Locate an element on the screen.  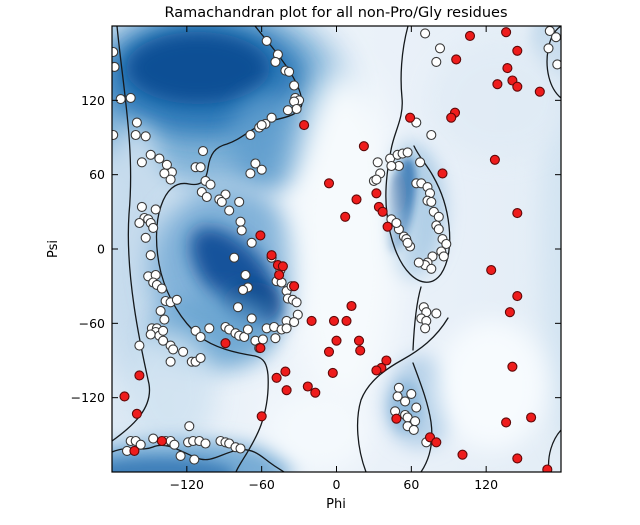
x-tick-label: 120 is located at coordinates (486, 484).